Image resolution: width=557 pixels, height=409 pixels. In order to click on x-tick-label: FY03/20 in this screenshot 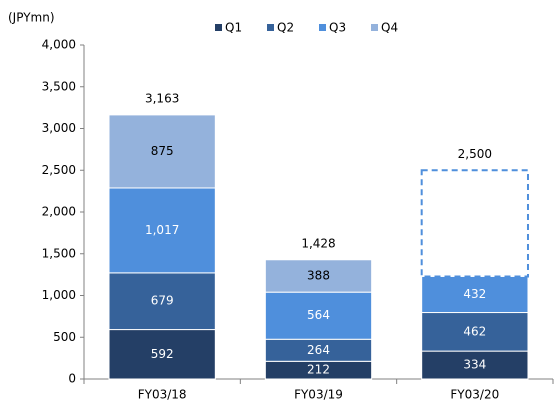, I will do `click(474, 395)`.